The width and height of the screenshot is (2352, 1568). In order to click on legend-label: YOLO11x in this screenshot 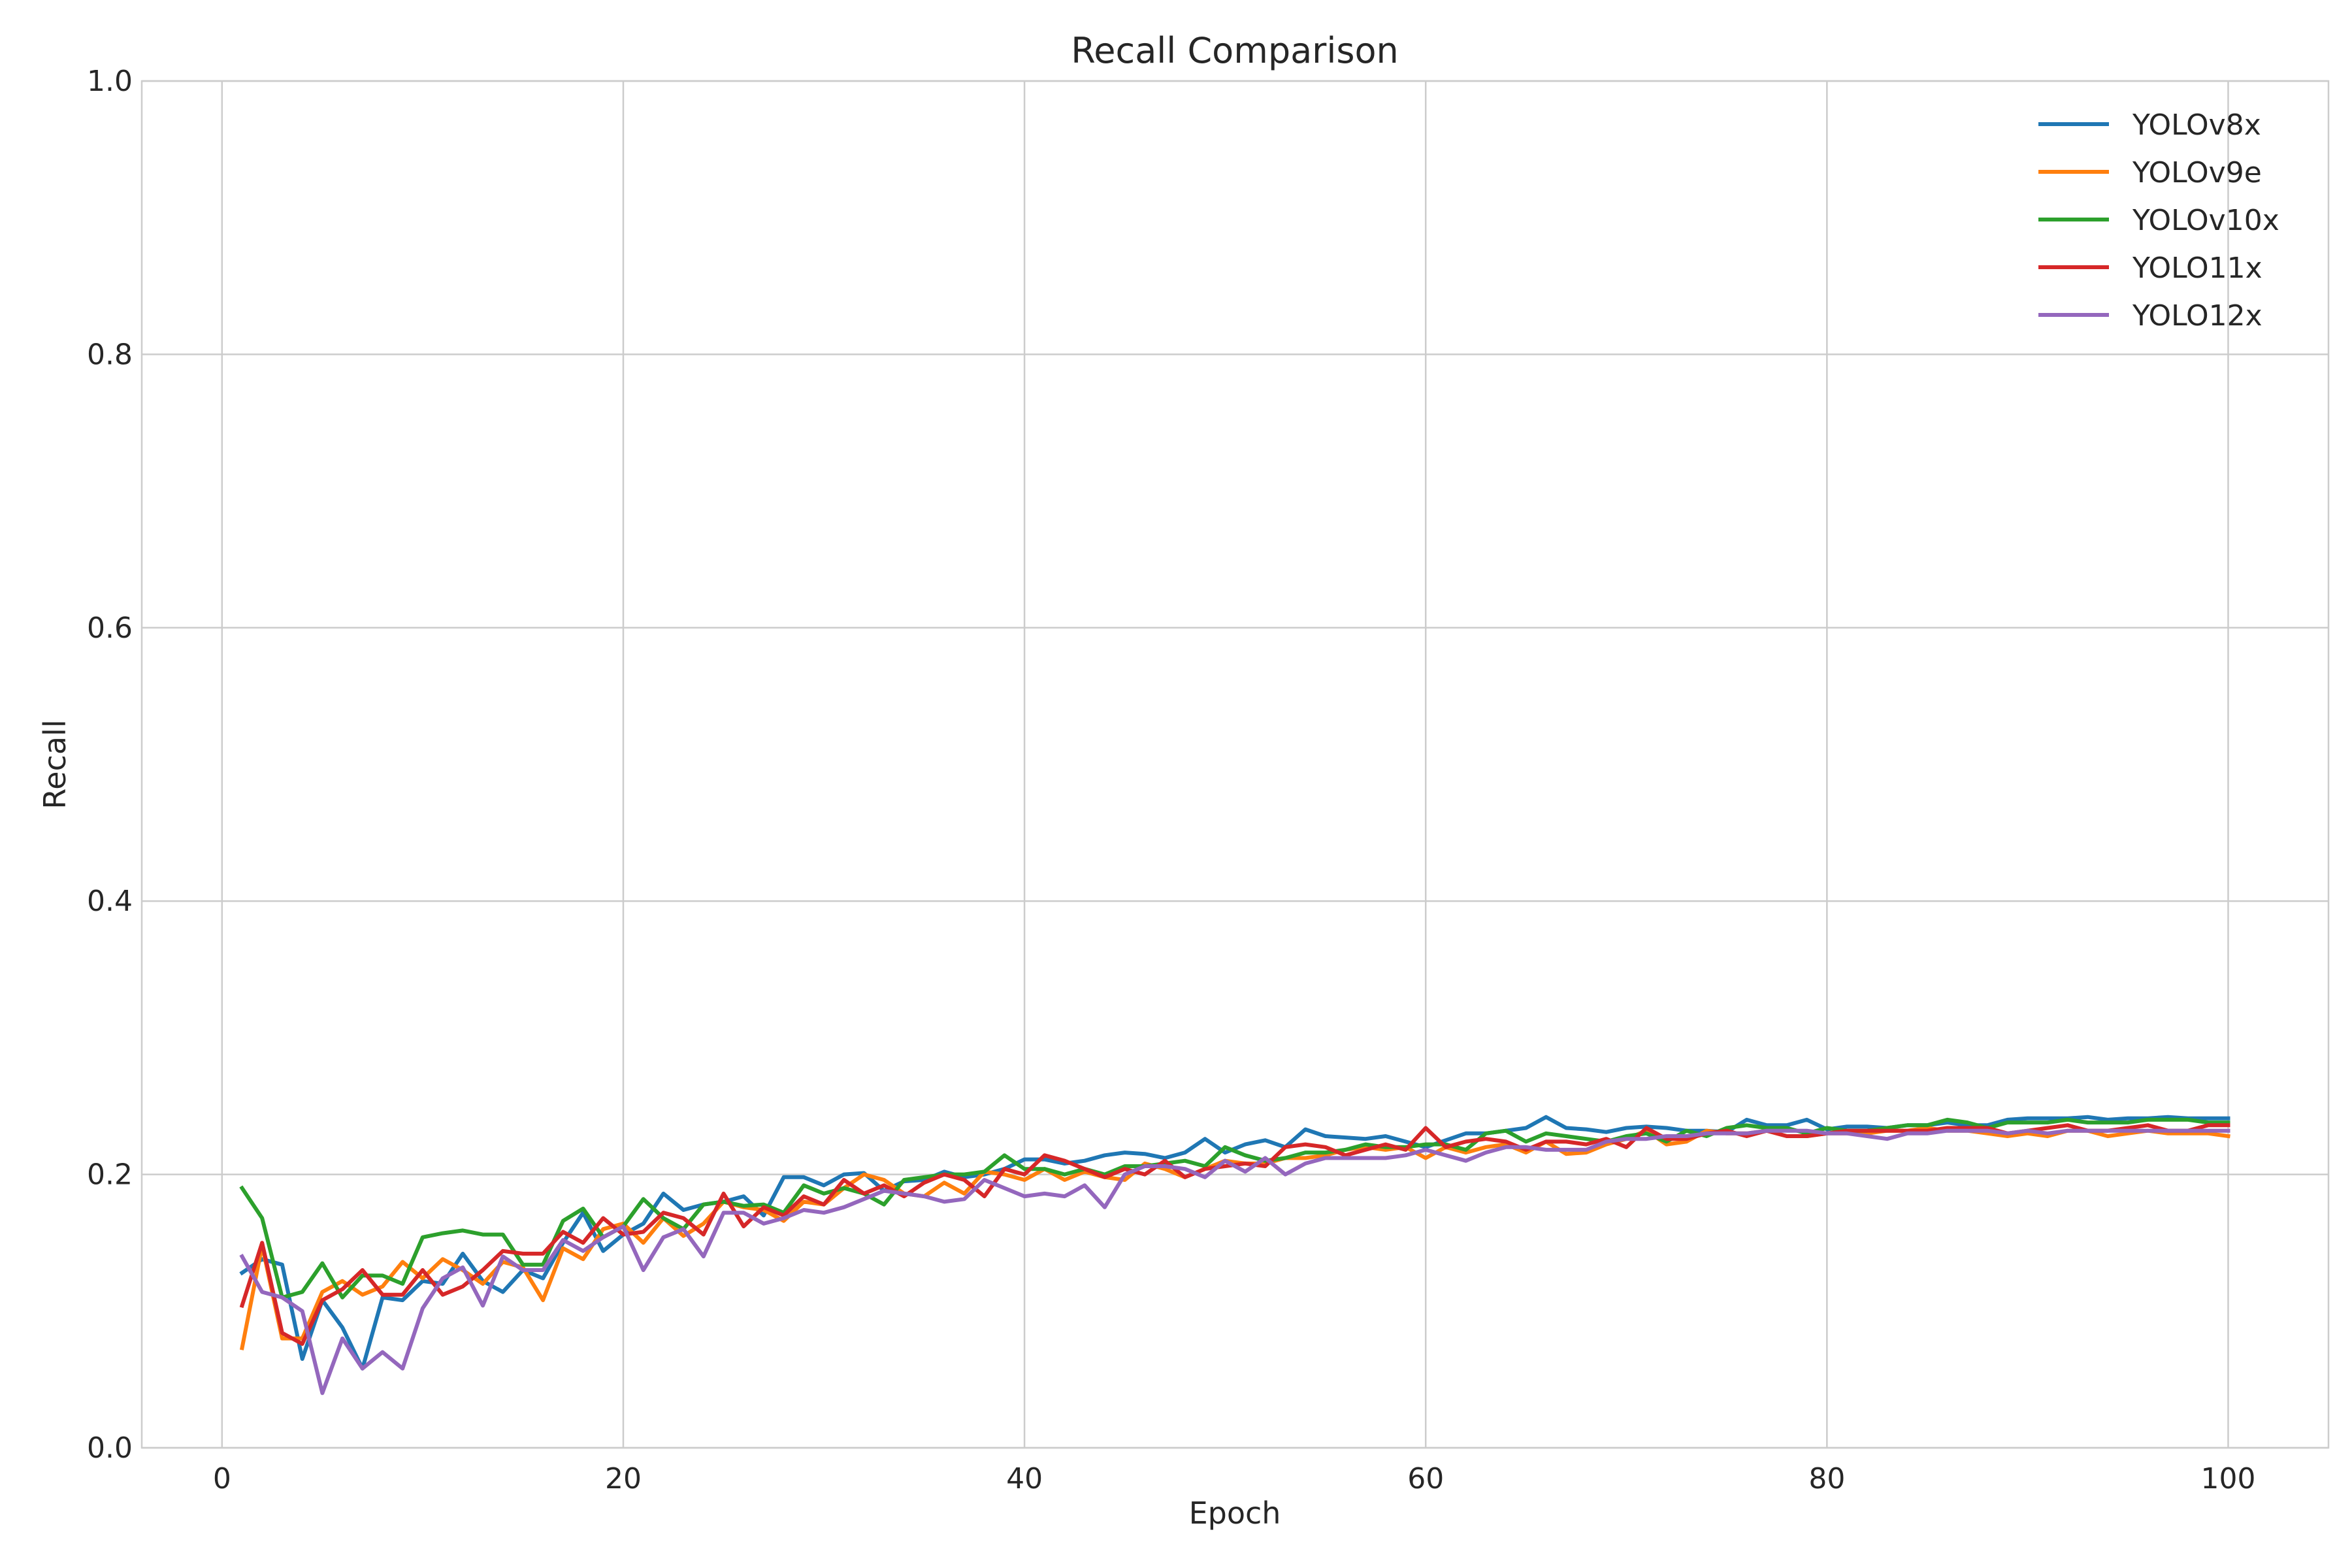, I will do `click(2197, 268)`.